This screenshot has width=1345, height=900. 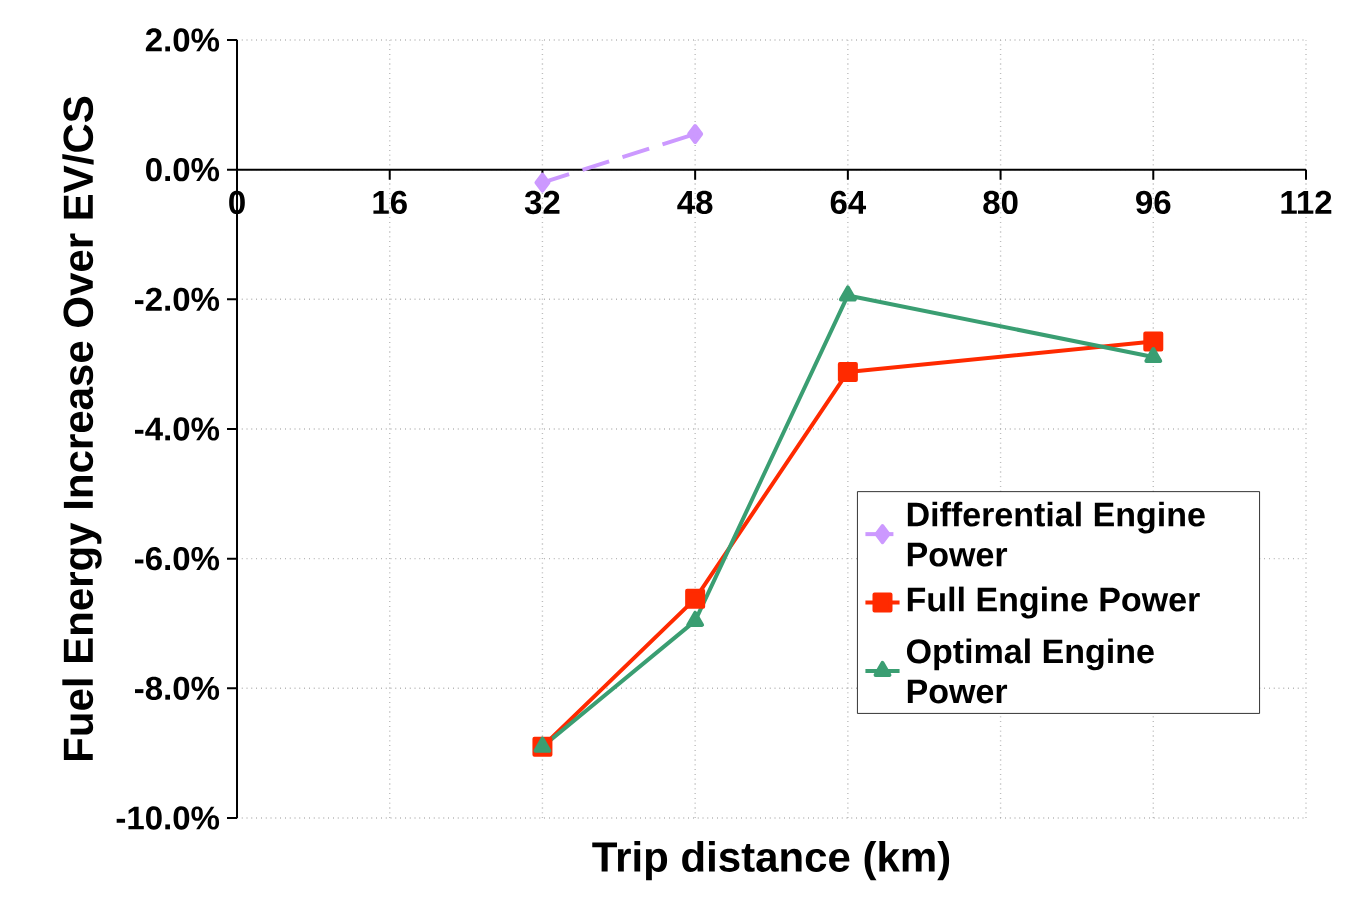 I want to click on x-axis-title: Trip distance (km), so click(x=771, y=861).